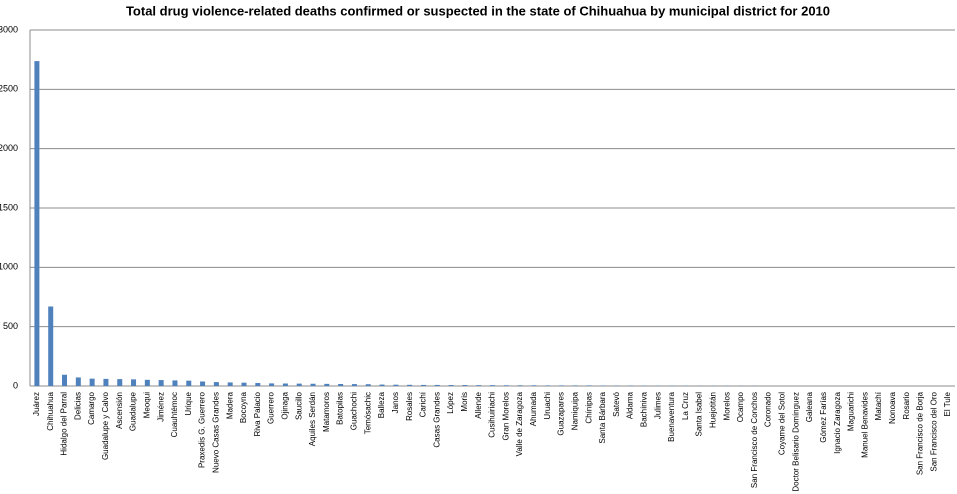 The height and width of the screenshot is (494, 957). What do you see at coordinates (423, 404) in the screenshot?
I see `x-tick-label: Carichí` at bounding box center [423, 404].